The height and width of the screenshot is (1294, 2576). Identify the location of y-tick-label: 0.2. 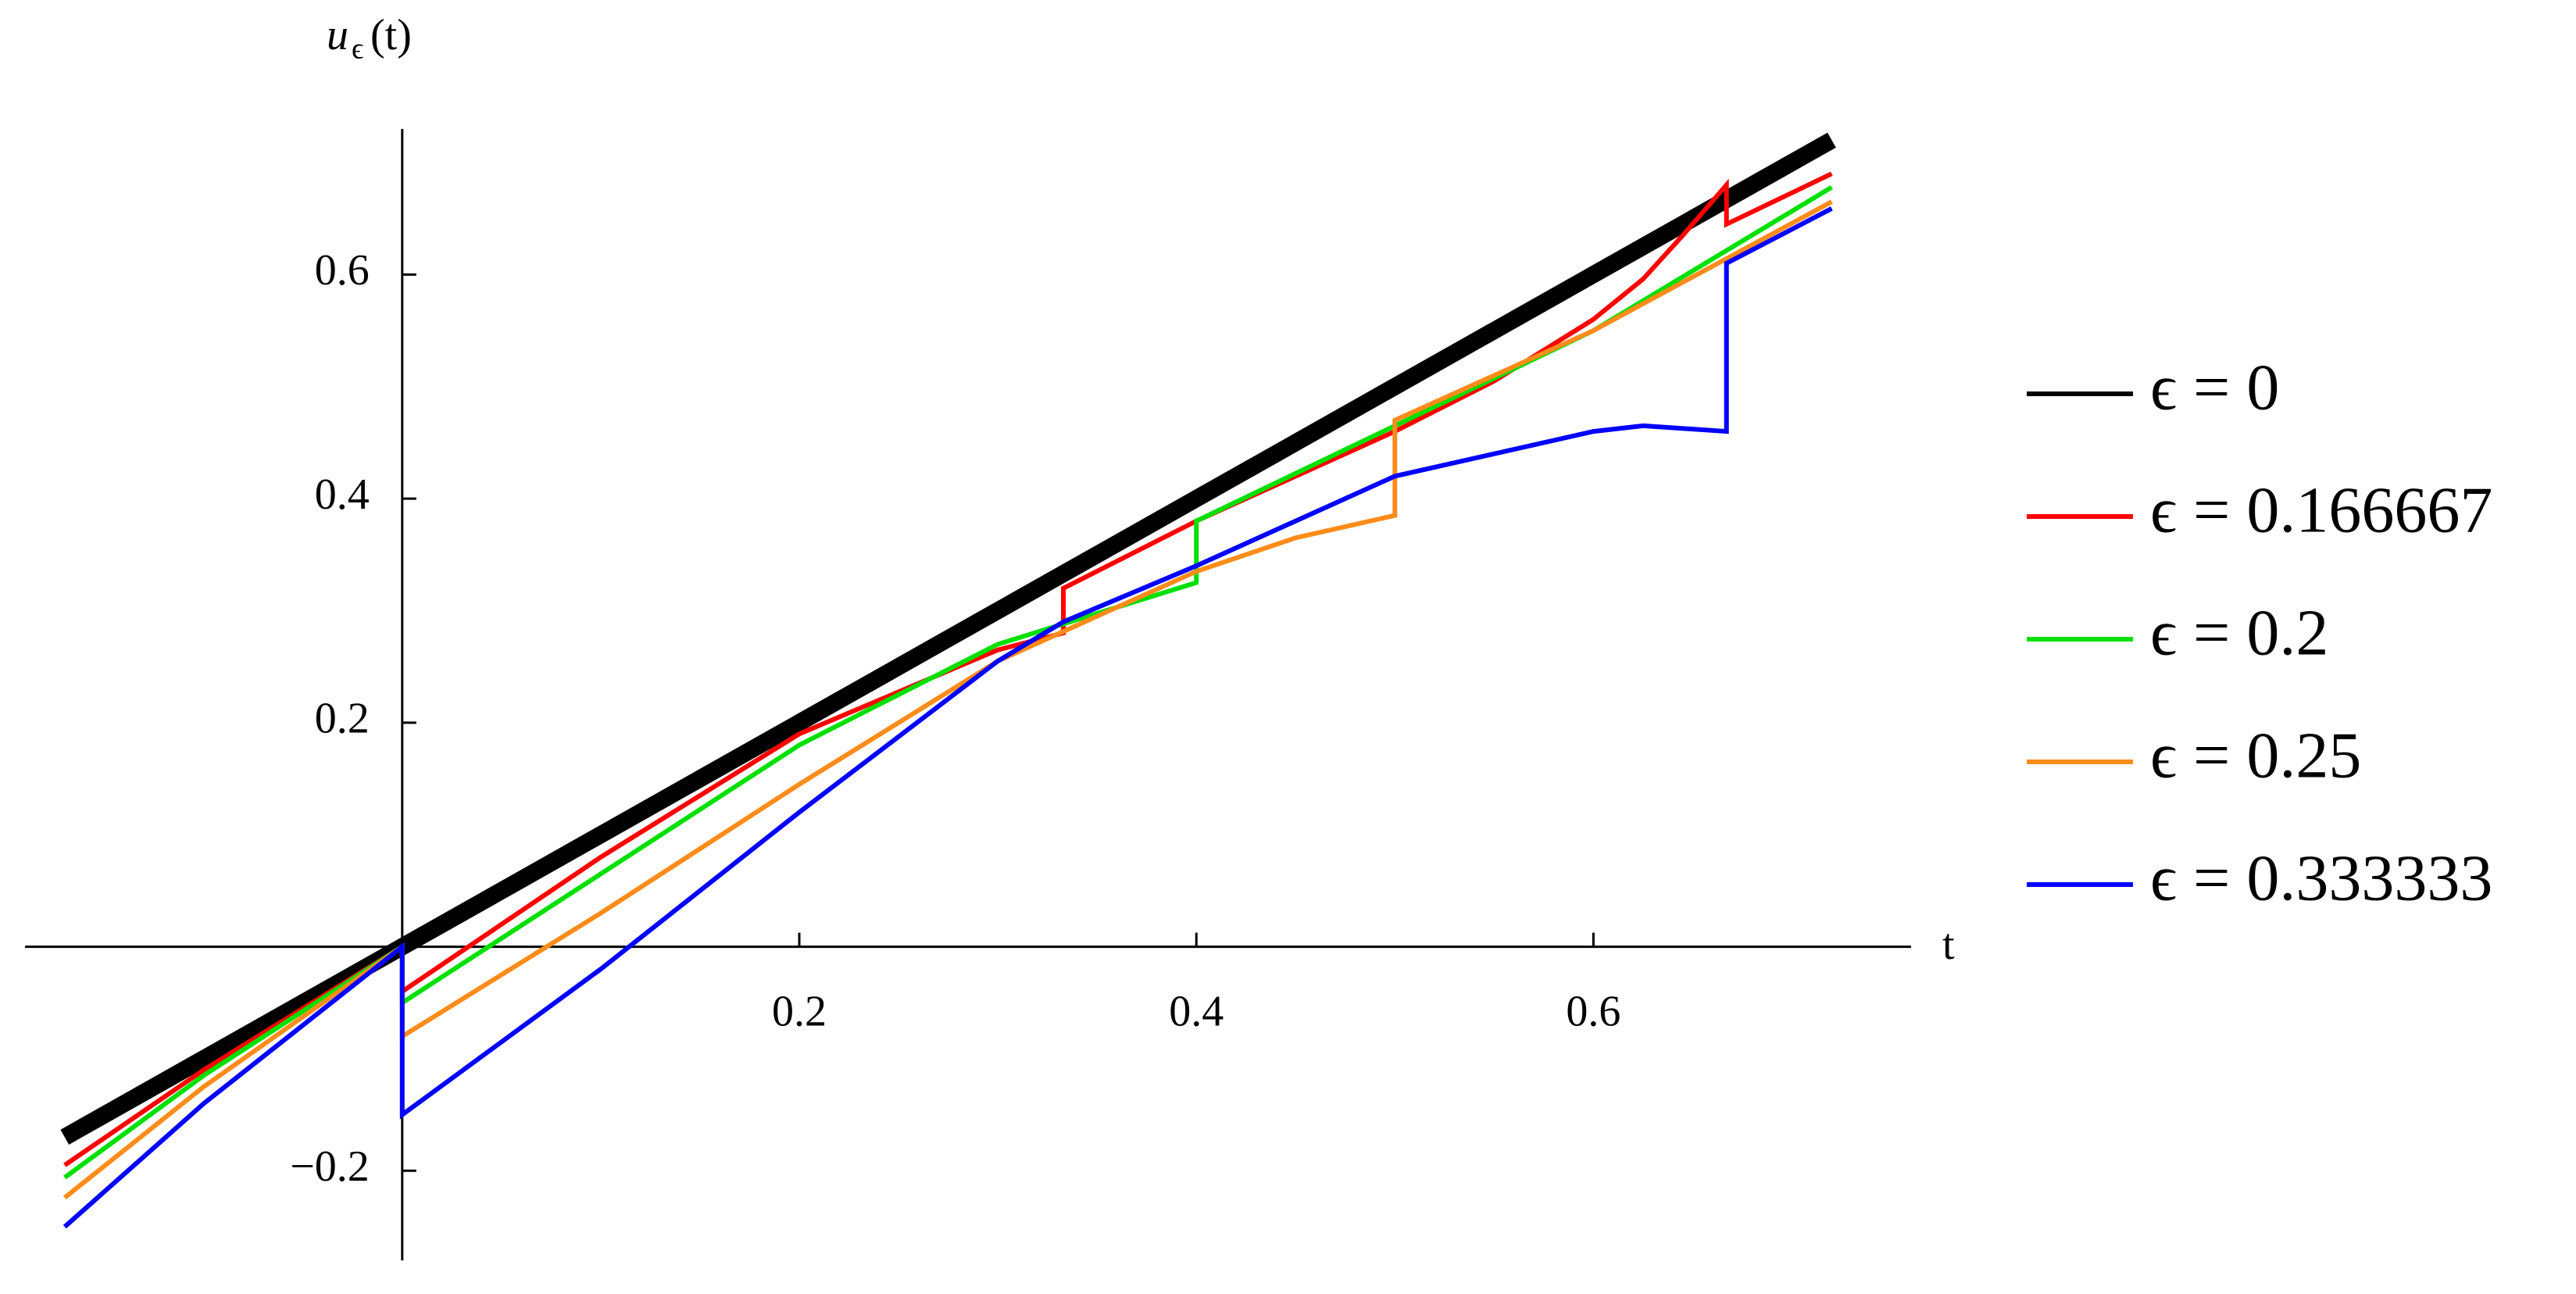
(342, 719).